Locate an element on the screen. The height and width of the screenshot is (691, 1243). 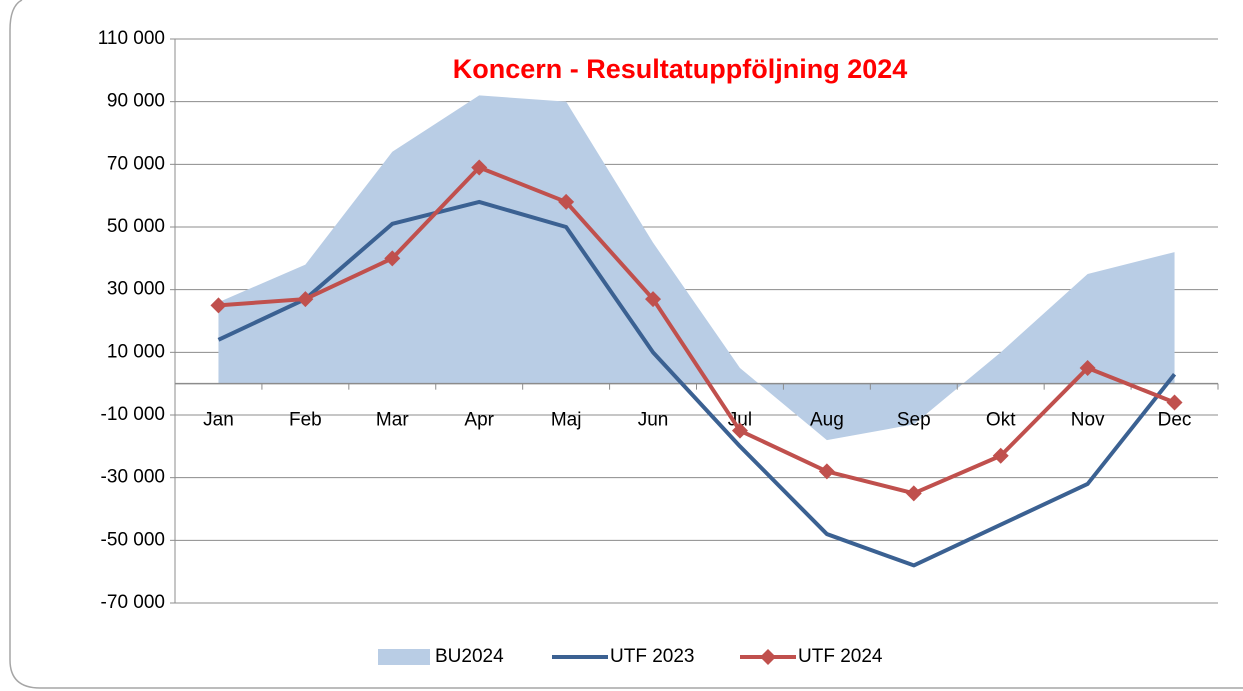
y-tick-label: -50 000 is located at coordinates (133, 539).